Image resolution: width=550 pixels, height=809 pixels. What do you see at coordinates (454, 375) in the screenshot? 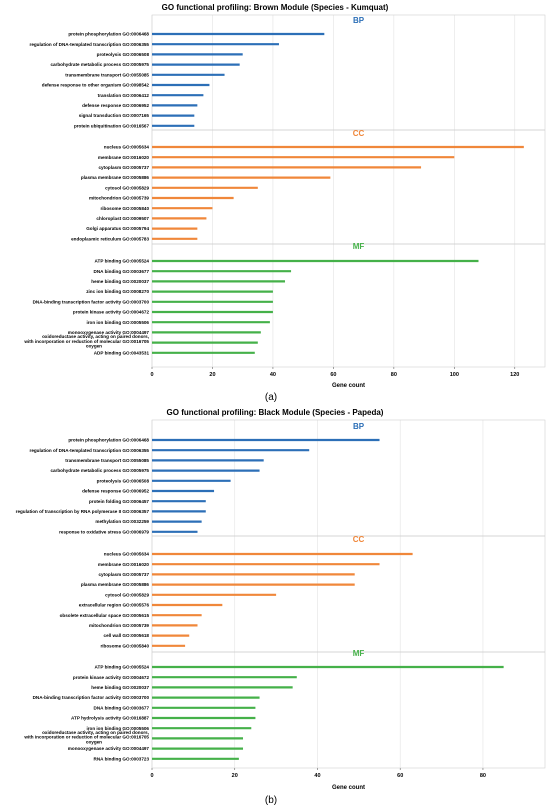
I see `x-tick-label: 100` at bounding box center [454, 375].